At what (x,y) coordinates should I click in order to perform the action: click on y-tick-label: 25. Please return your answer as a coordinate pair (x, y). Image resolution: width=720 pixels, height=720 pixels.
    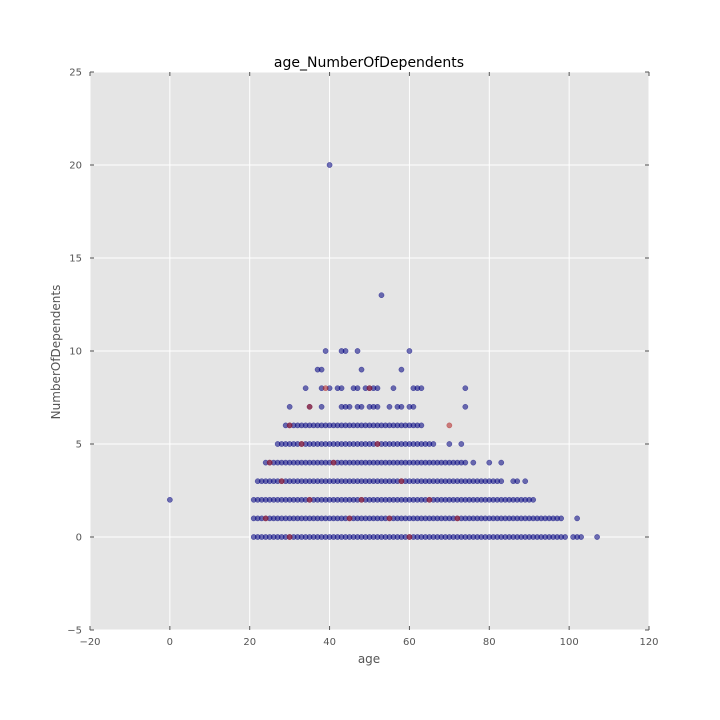
    Looking at the image, I should click on (75, 73).